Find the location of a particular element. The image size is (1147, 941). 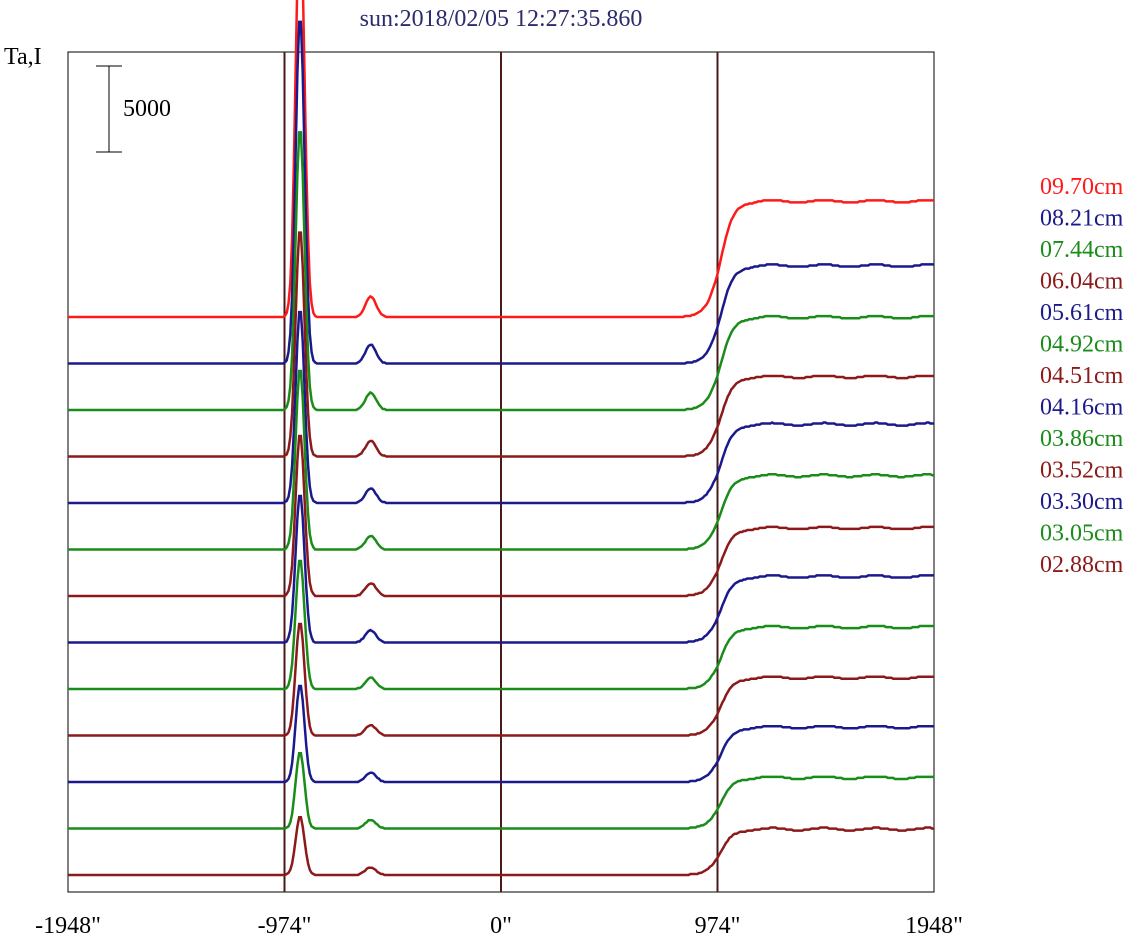

legend-entry-09.70cm: 09.70cm is located at coordinates (1082, 187).